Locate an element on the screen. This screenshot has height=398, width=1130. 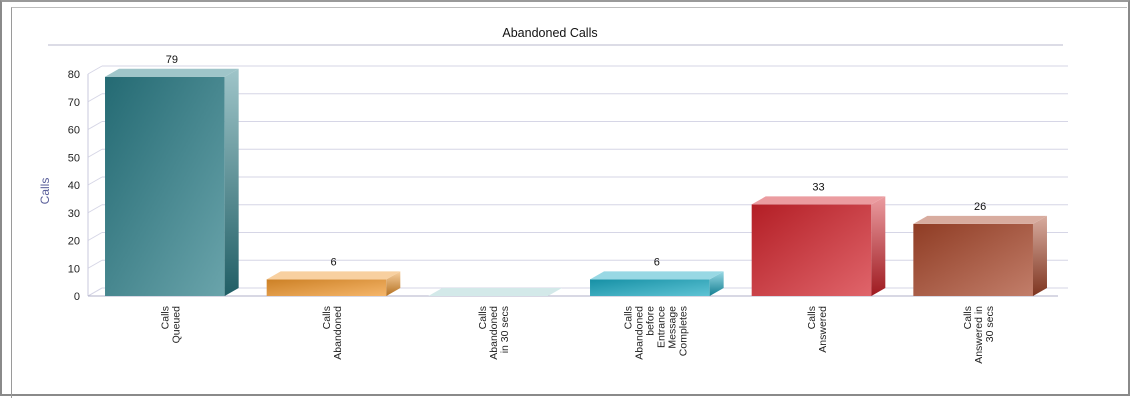
category-label-line: Entrance is located at coordinates (661, 327).